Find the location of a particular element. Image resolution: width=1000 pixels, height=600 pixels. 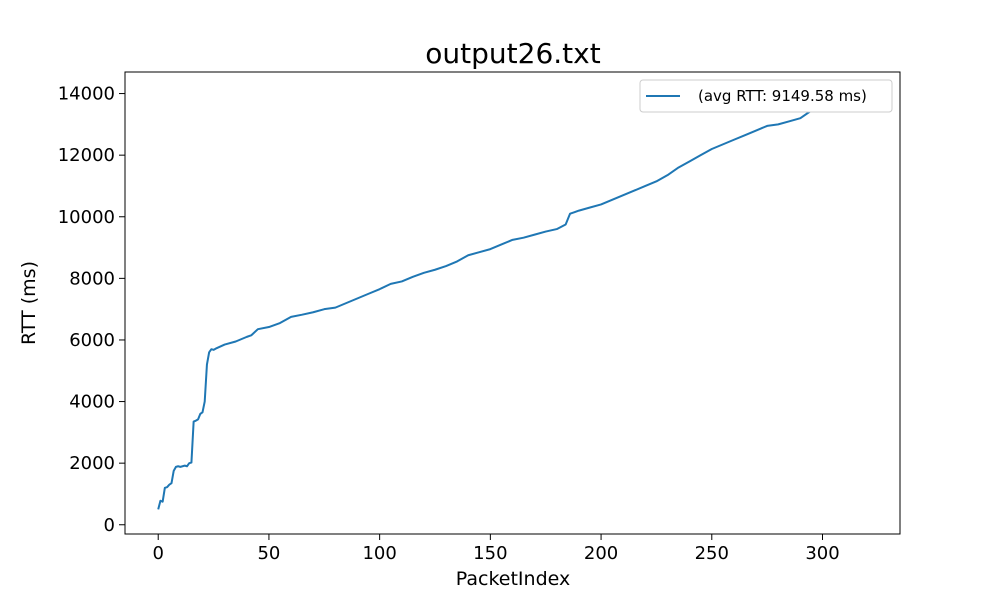

y-tick-label: 4000 is located at coordinates (92, 402).